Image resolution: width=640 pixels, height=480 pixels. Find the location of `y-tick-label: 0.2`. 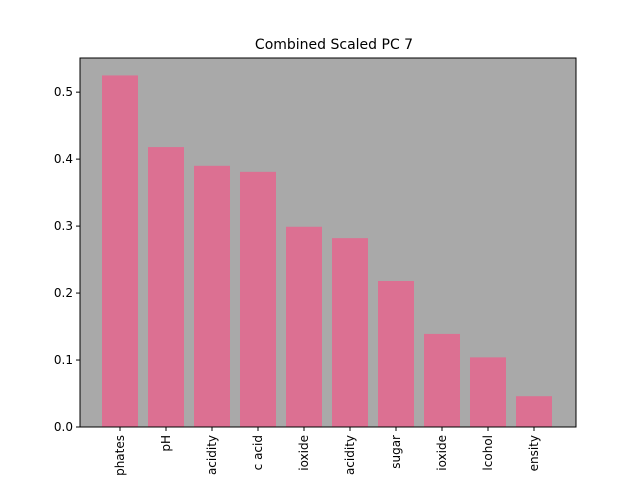

y-tick-label: 0.2 is located at coordinates (63, 293).